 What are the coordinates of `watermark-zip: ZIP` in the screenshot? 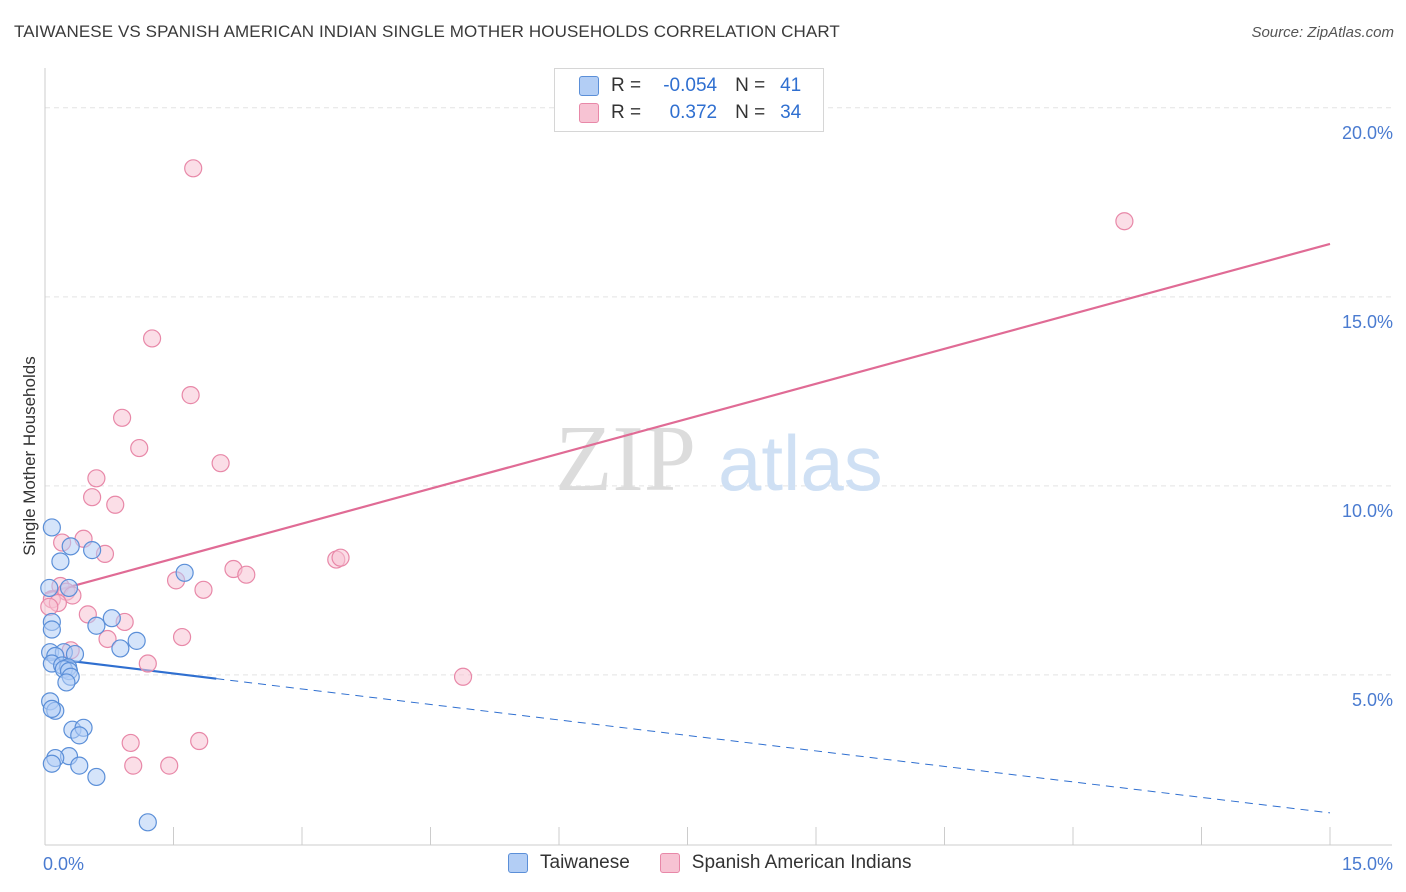 It's located at (625, 459).